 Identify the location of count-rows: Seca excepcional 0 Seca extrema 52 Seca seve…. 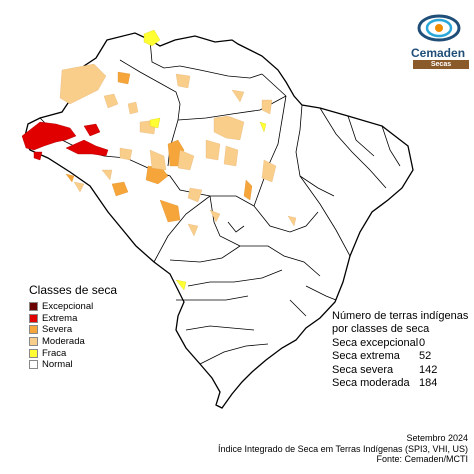
(402, 364).